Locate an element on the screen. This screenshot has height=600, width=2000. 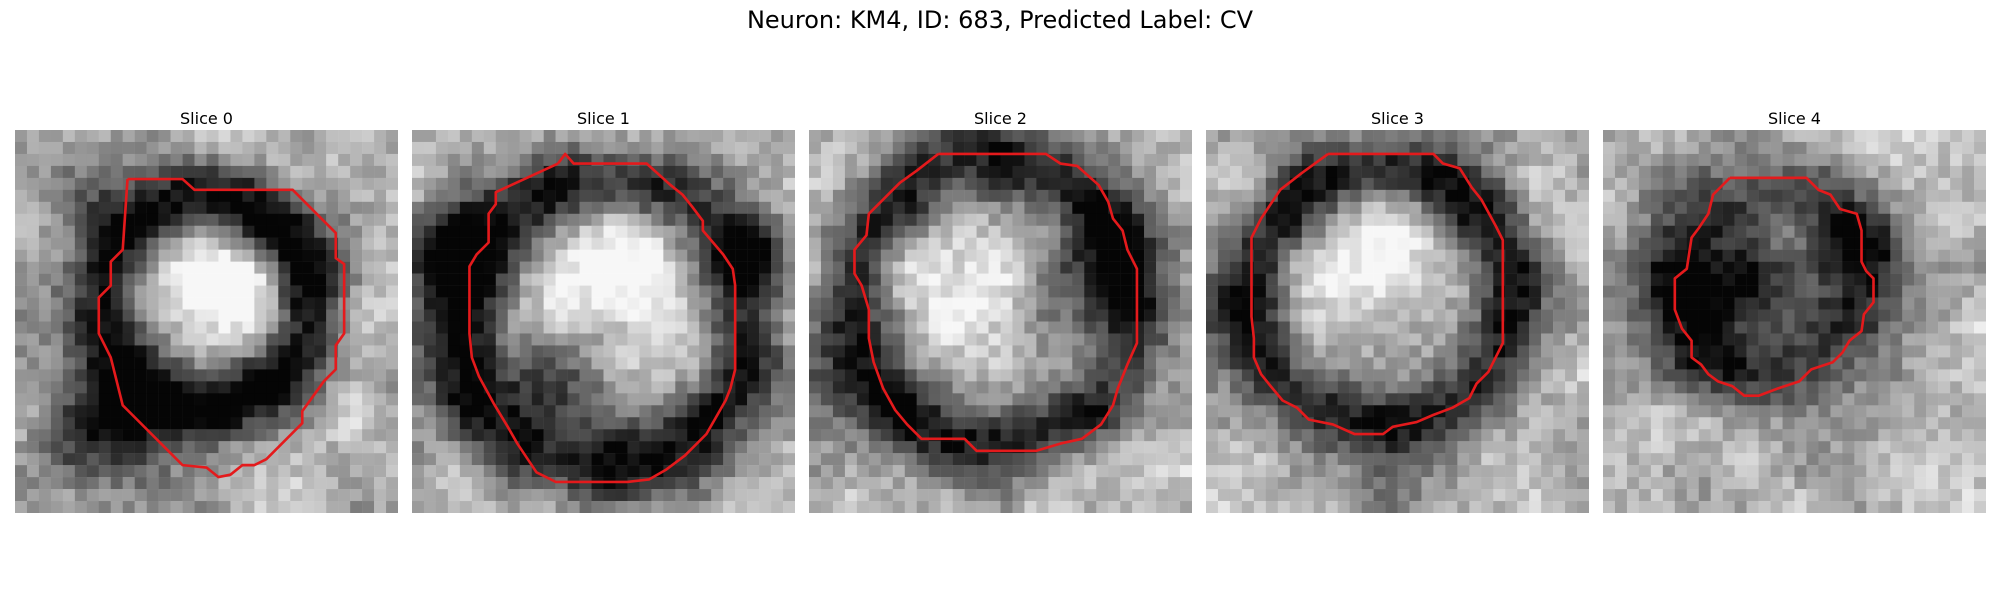
slice-title: Slice 4 is located at coordinates (1794, 118).